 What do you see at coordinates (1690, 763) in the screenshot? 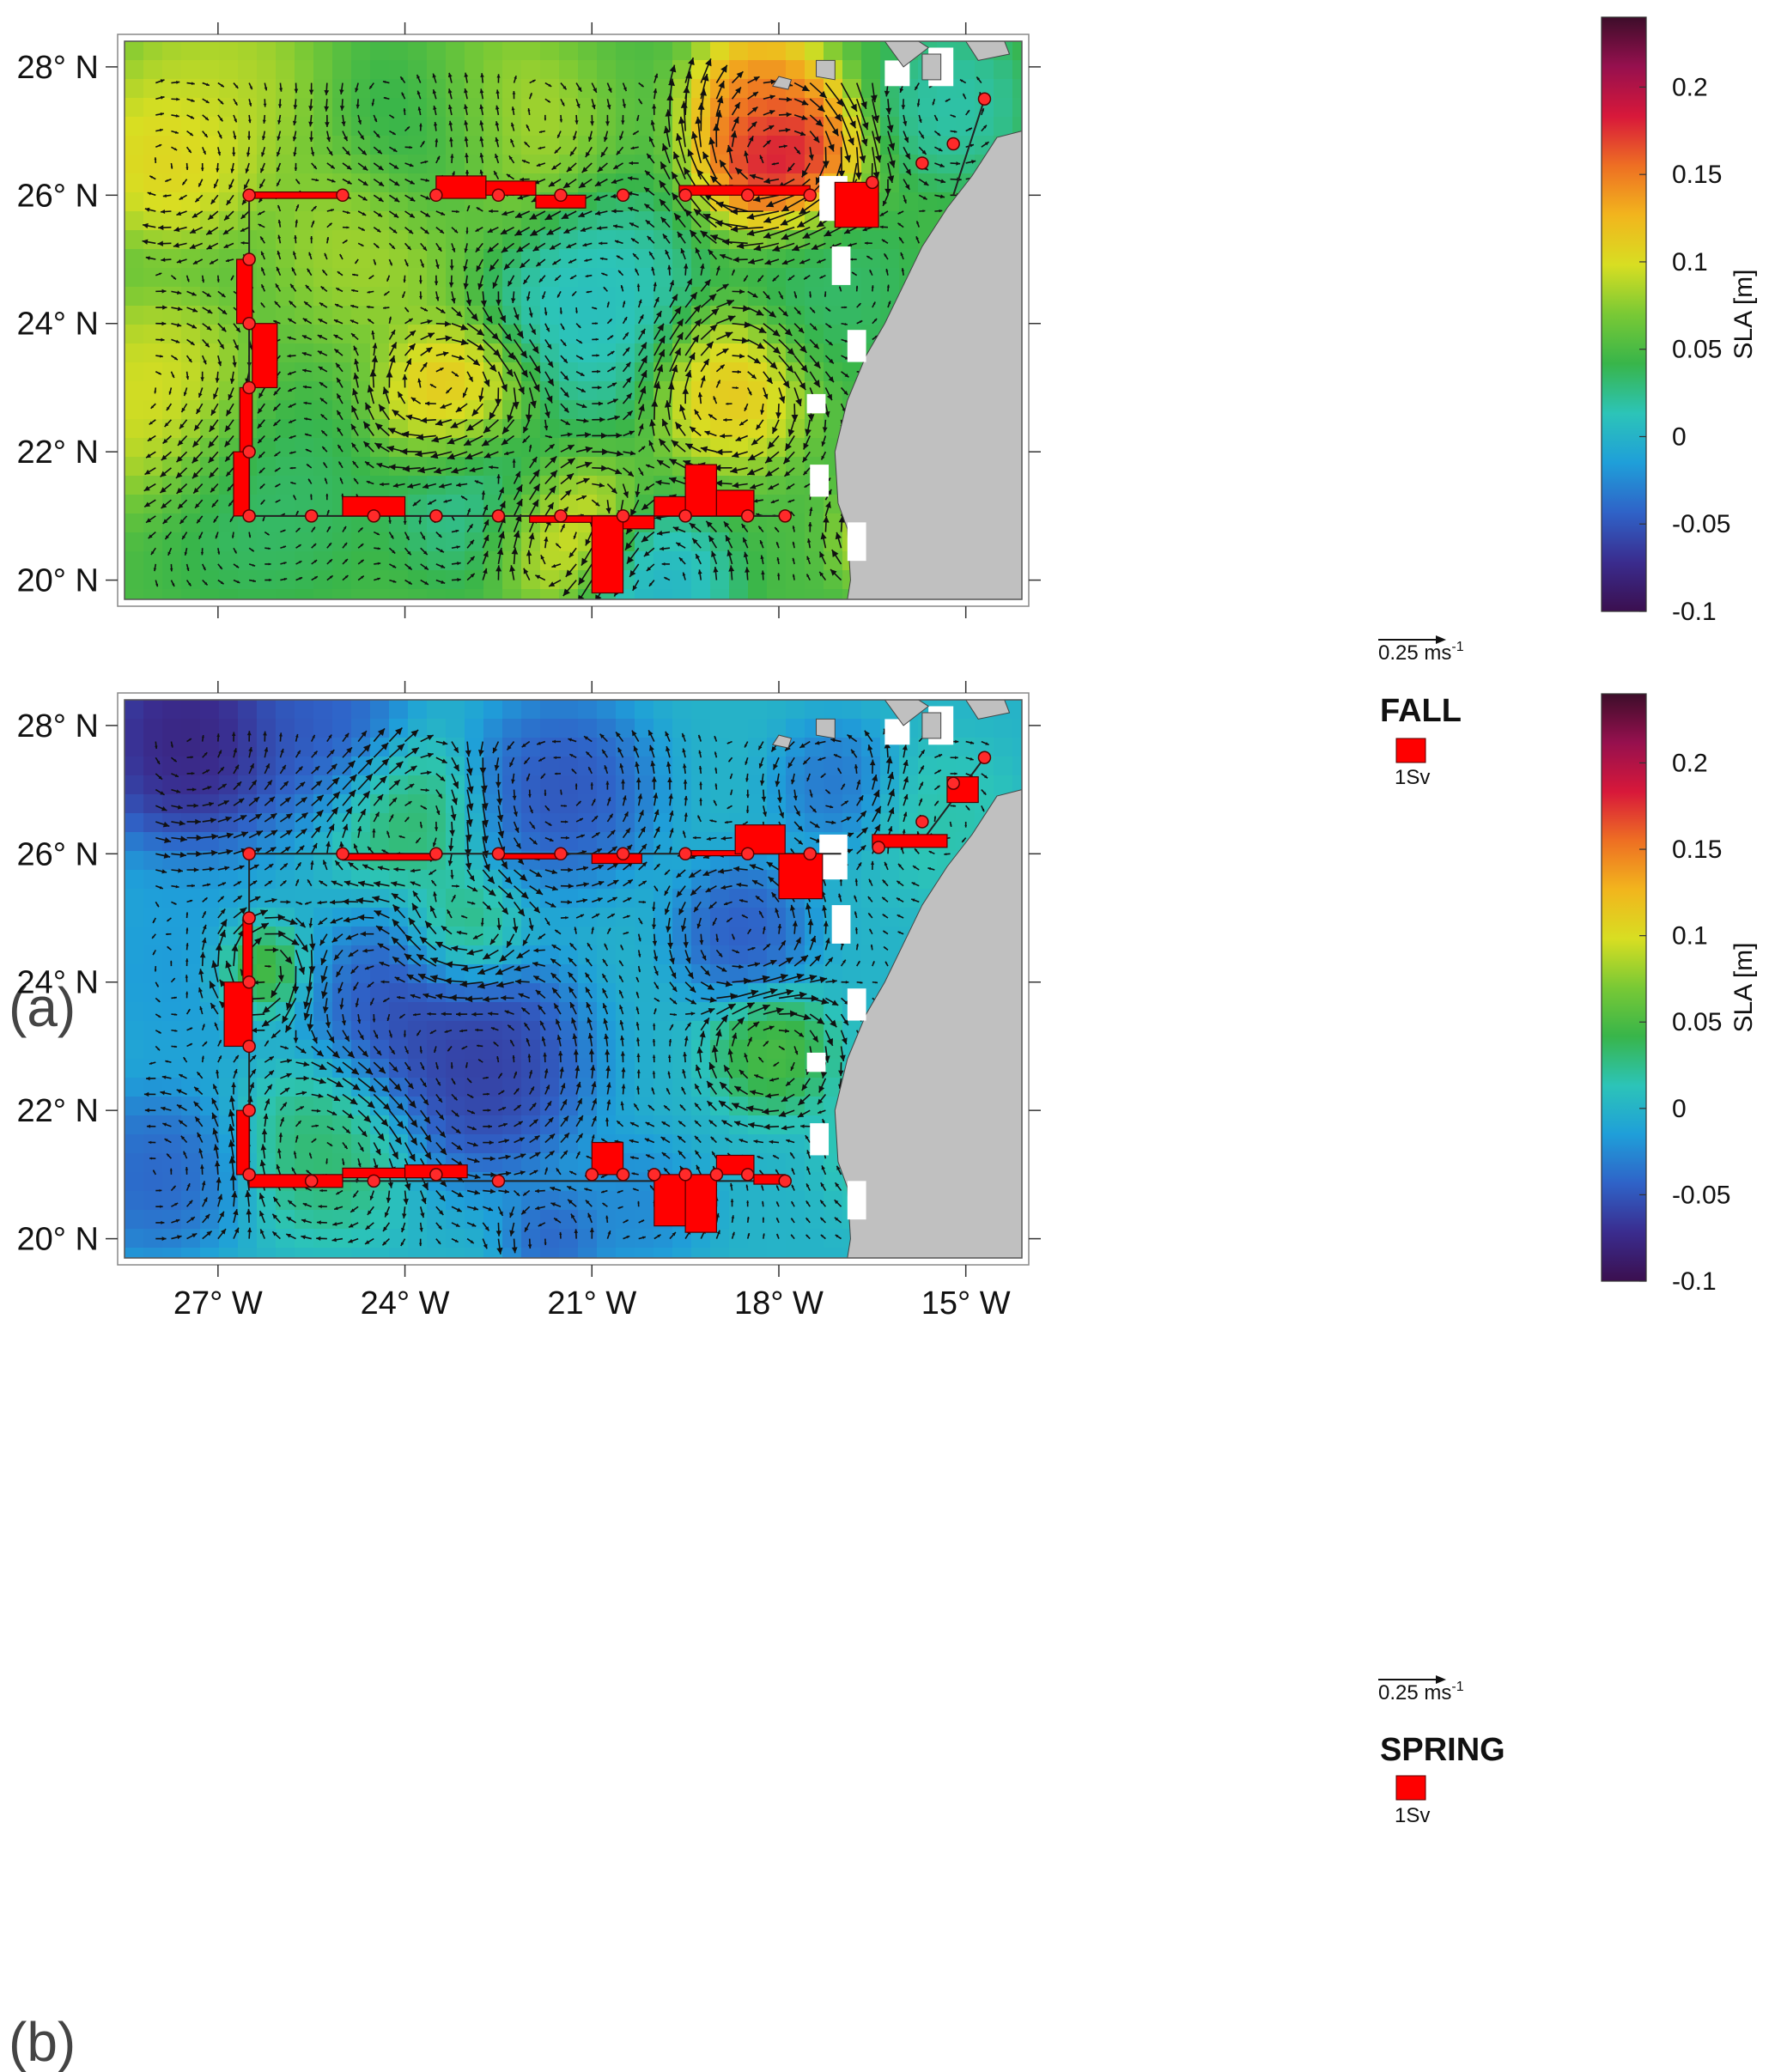
I see `colorbar-tick-label: 0.2` at bounding box center [1690, 763].